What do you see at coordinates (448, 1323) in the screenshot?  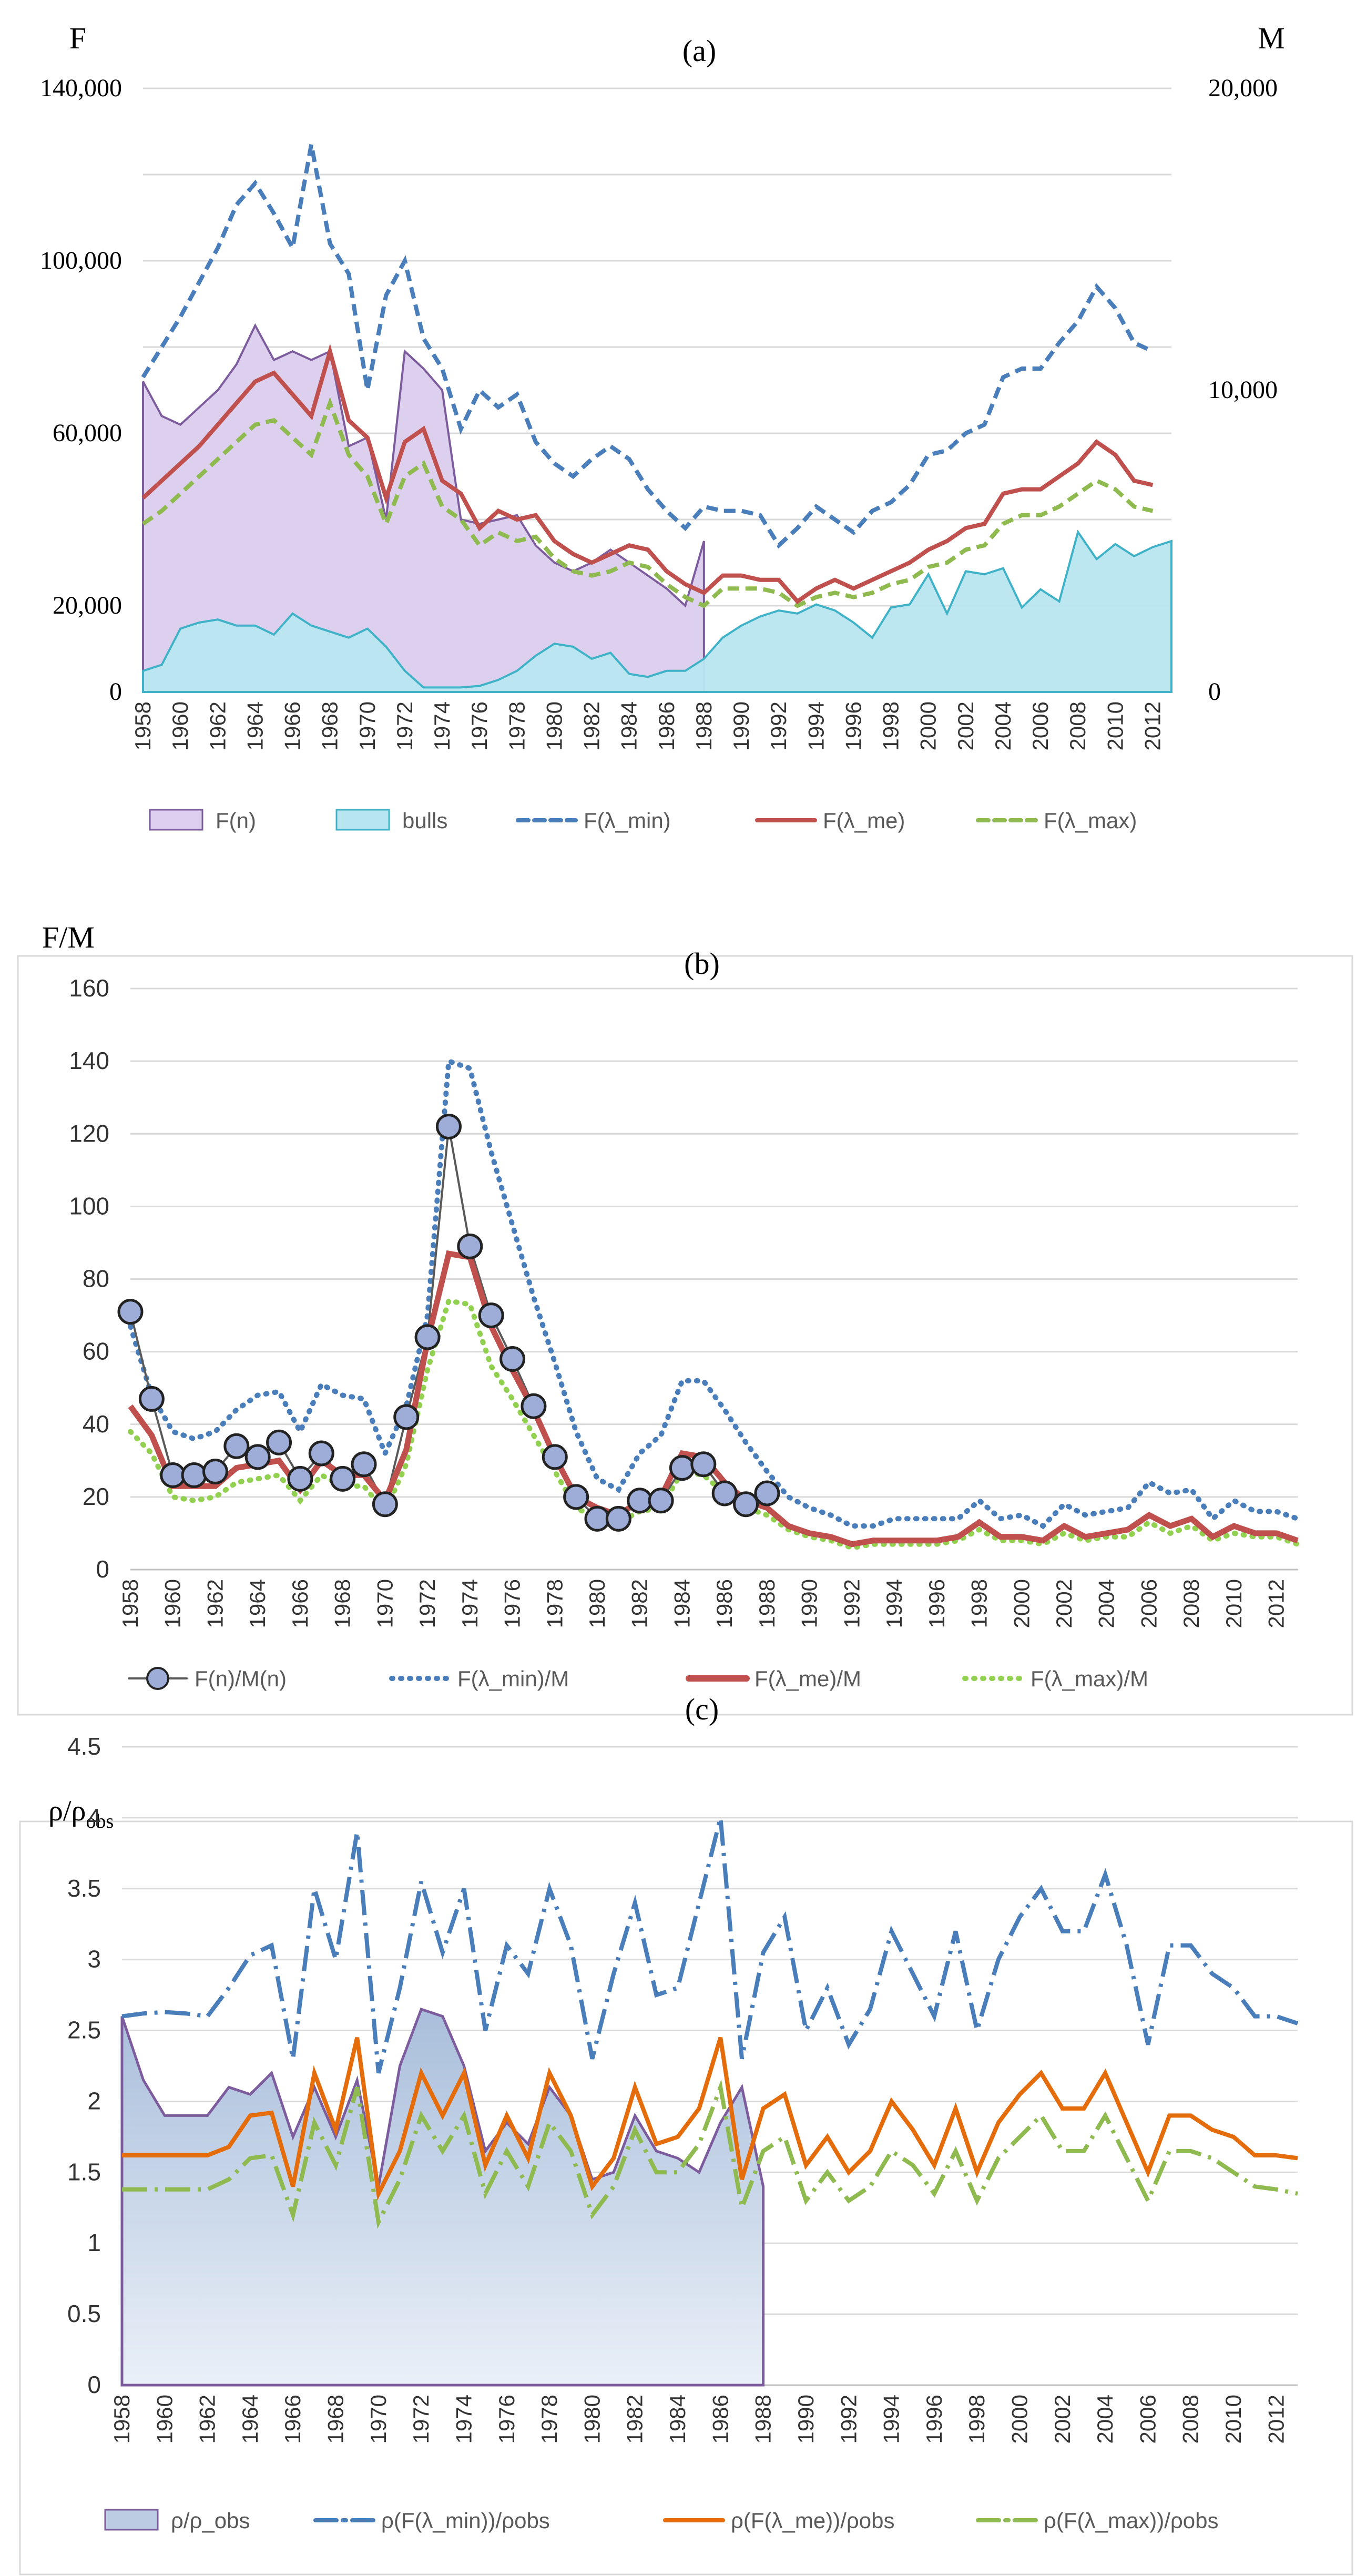 I see `panel-b-series-n-line` at bounding box center [448, 1323].